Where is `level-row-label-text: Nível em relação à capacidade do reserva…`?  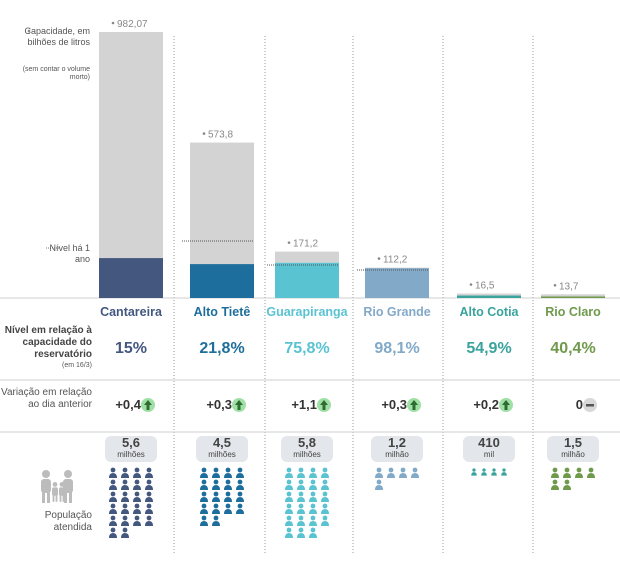 level-row-label-text: Nível em relação à capacidade do reserva… is located at coordinates (48, 342).